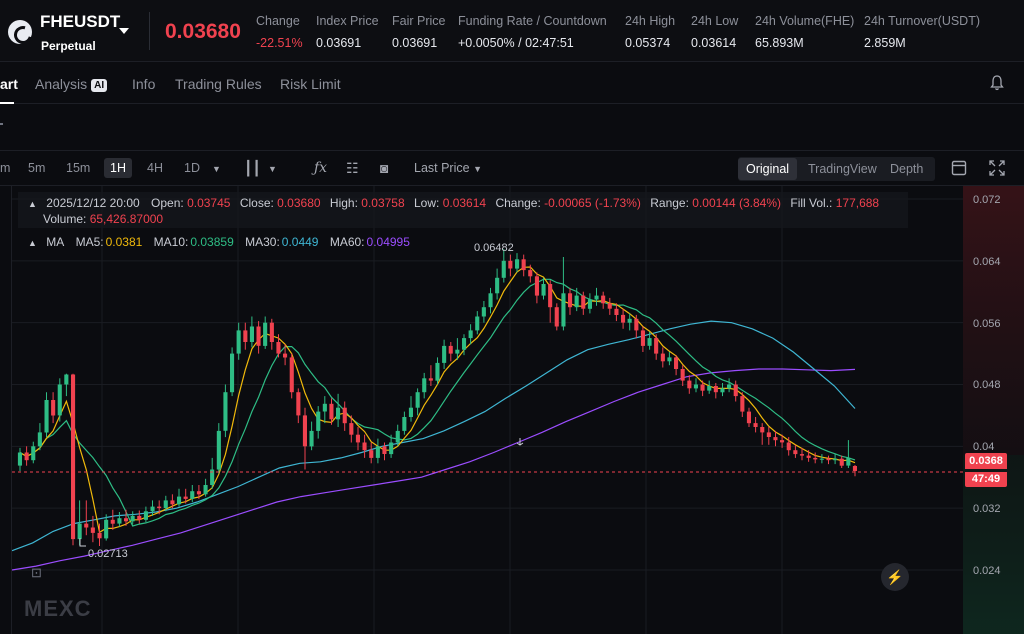 The width and height of the screenshot is (1024, 634). Describe the element at coordinates (5, 168) in the screenshot. I see `timeframe-1m: m` at that location.